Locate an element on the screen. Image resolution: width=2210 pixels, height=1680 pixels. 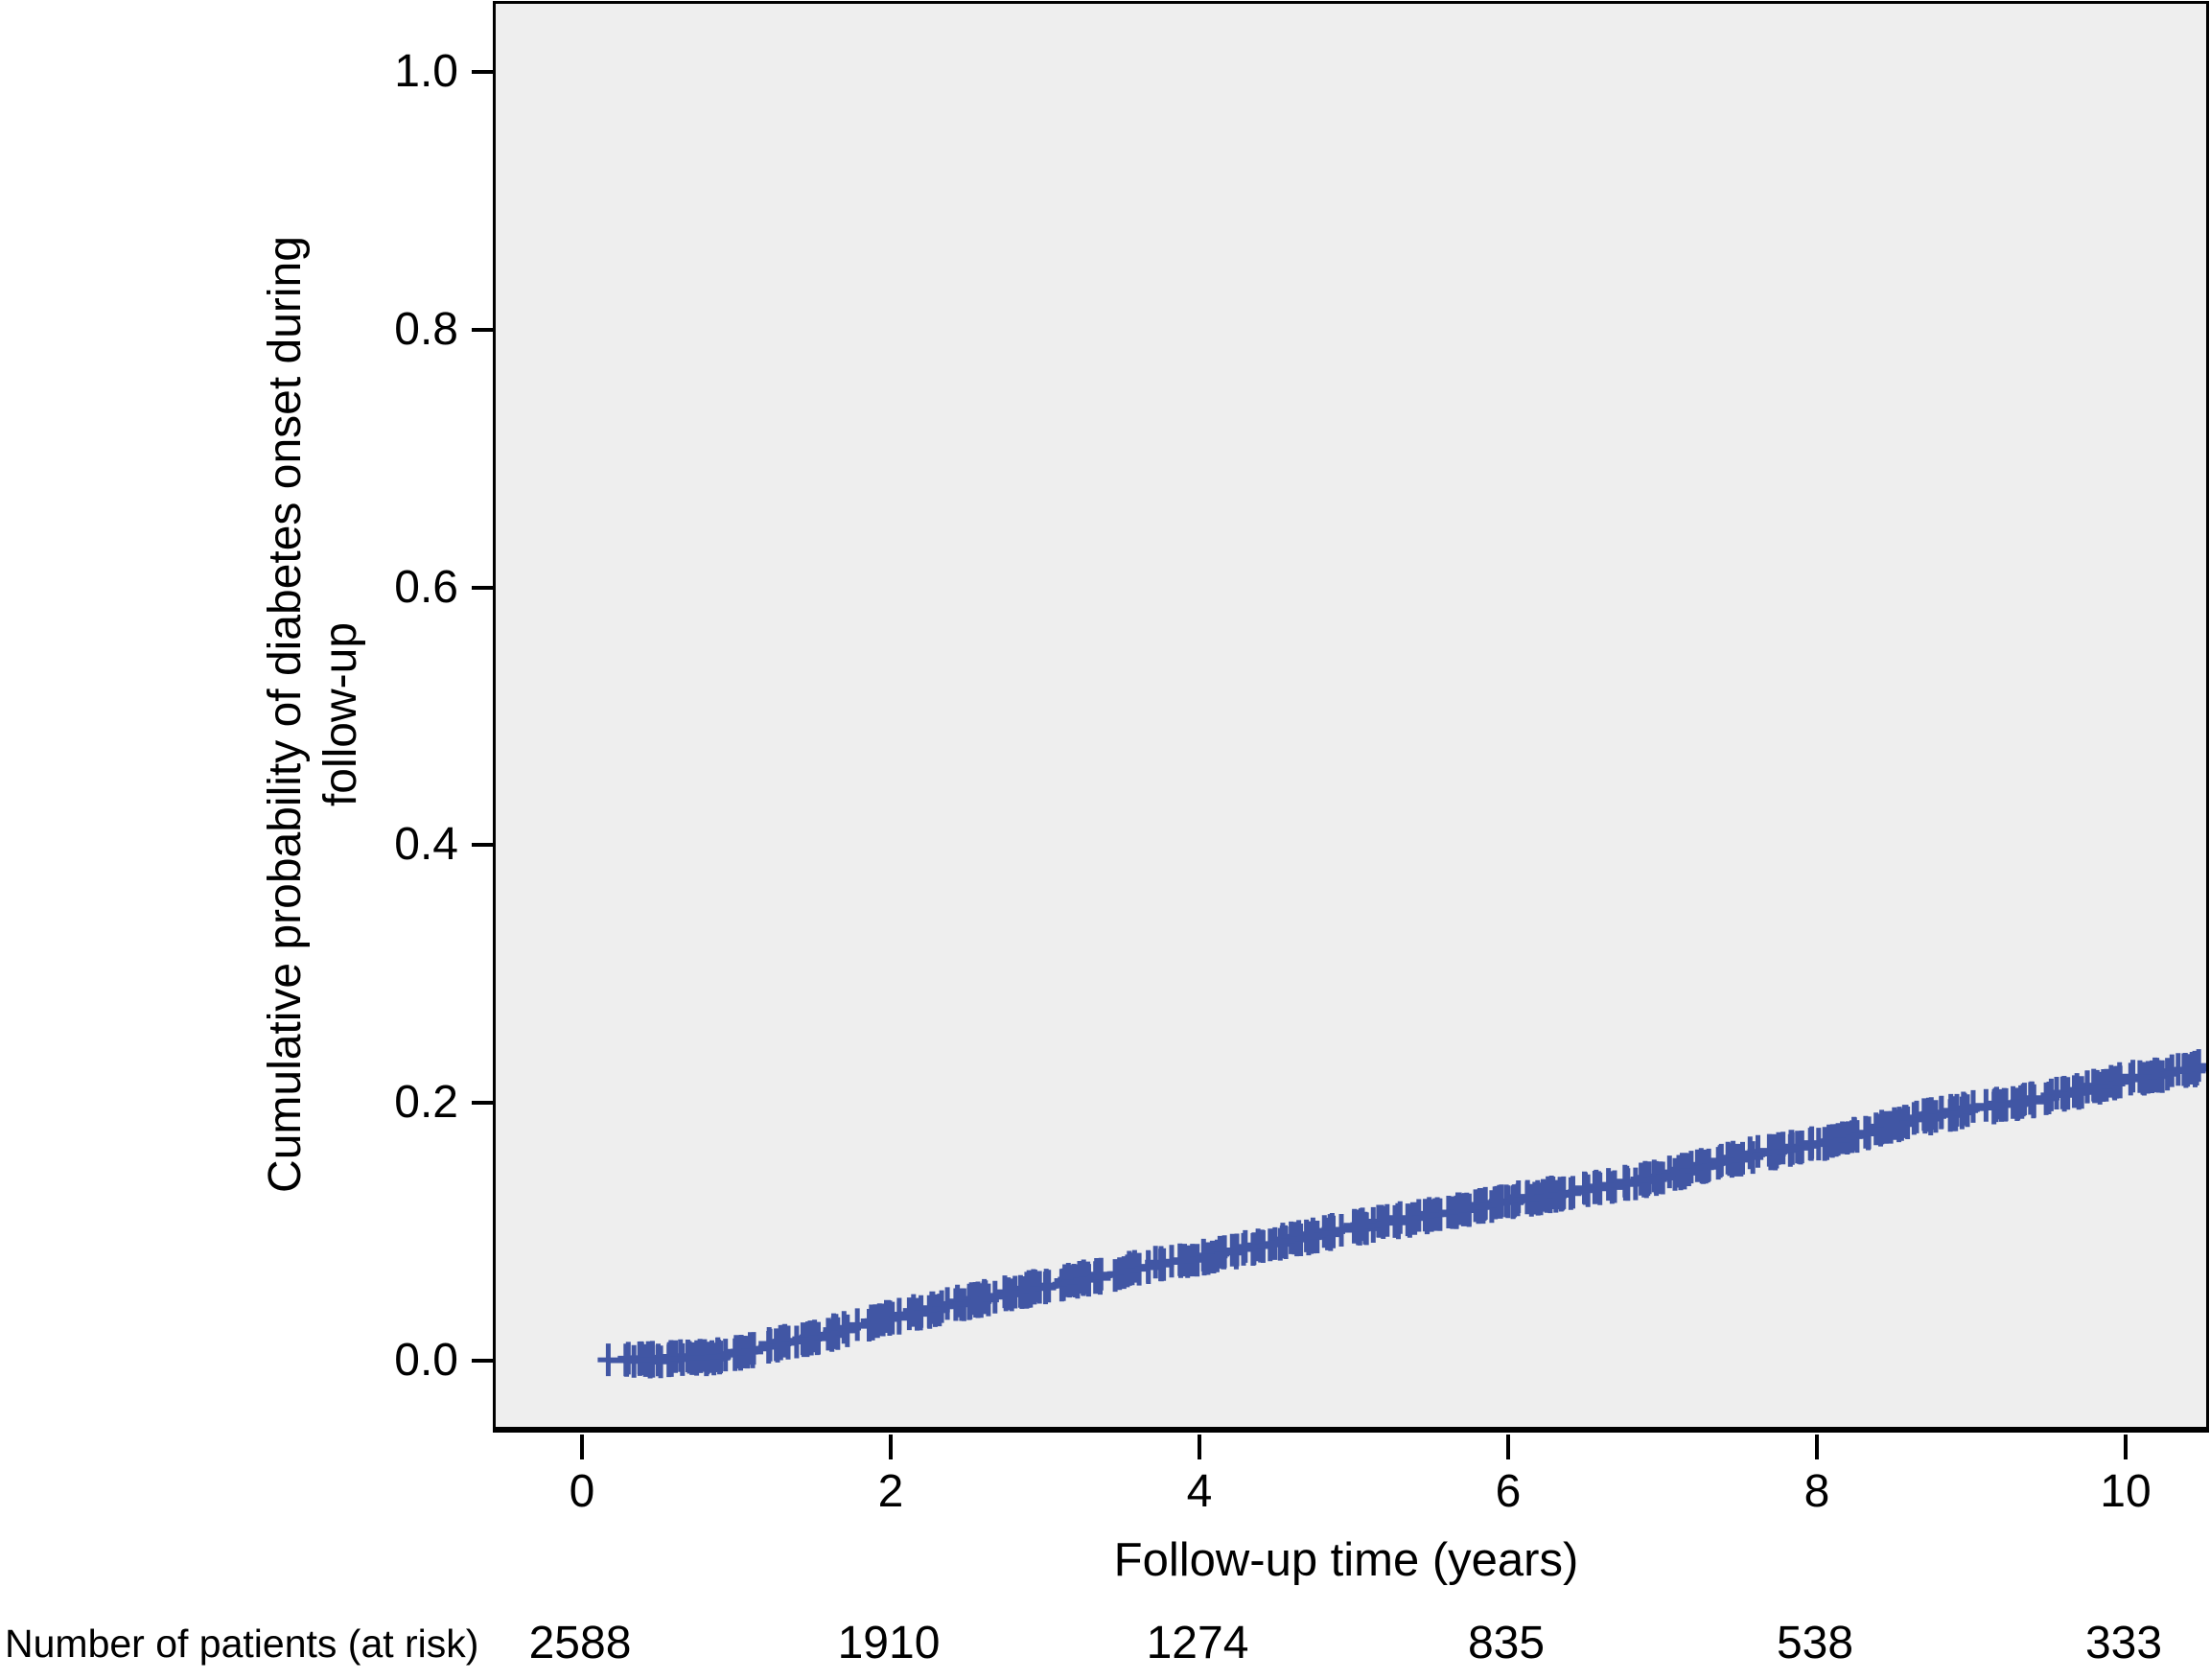
y-axis-title-line2: follow-up is located at coordinates (340, 714).